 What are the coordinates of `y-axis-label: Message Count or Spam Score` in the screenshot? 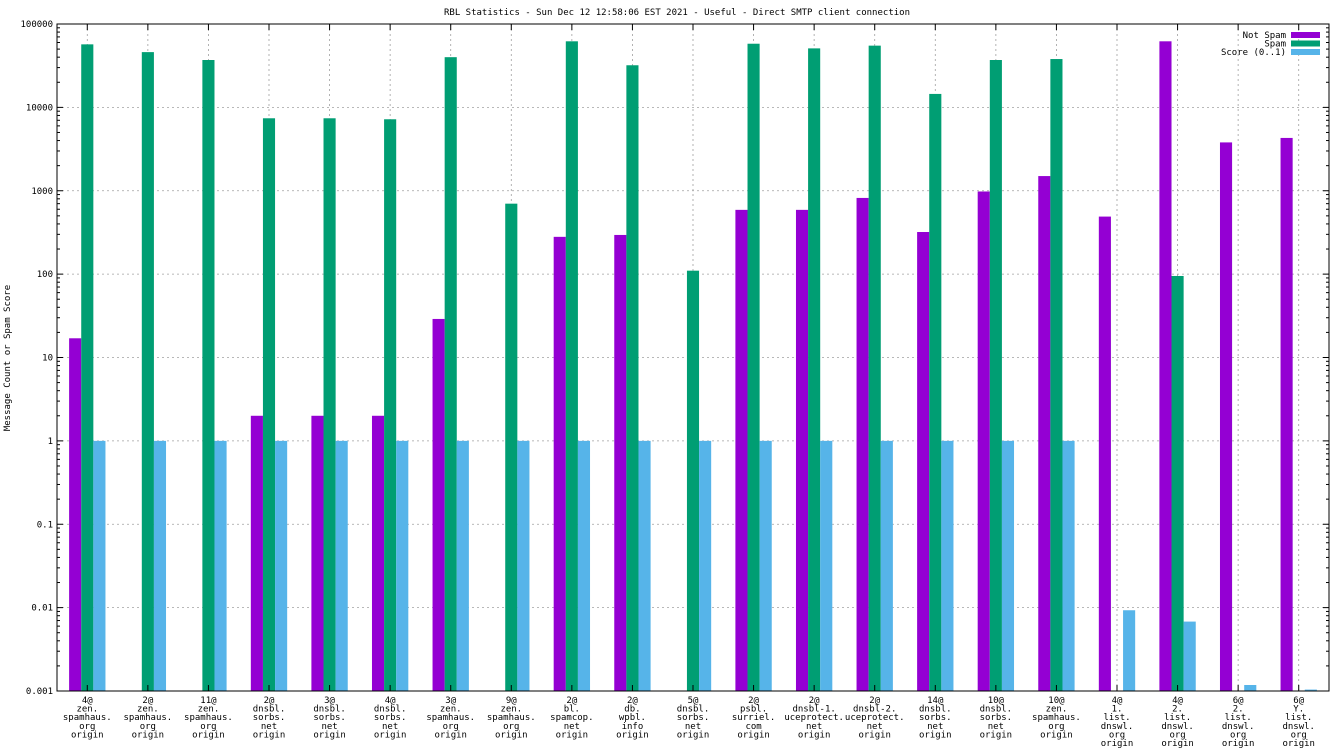 It's located at (8, 358).